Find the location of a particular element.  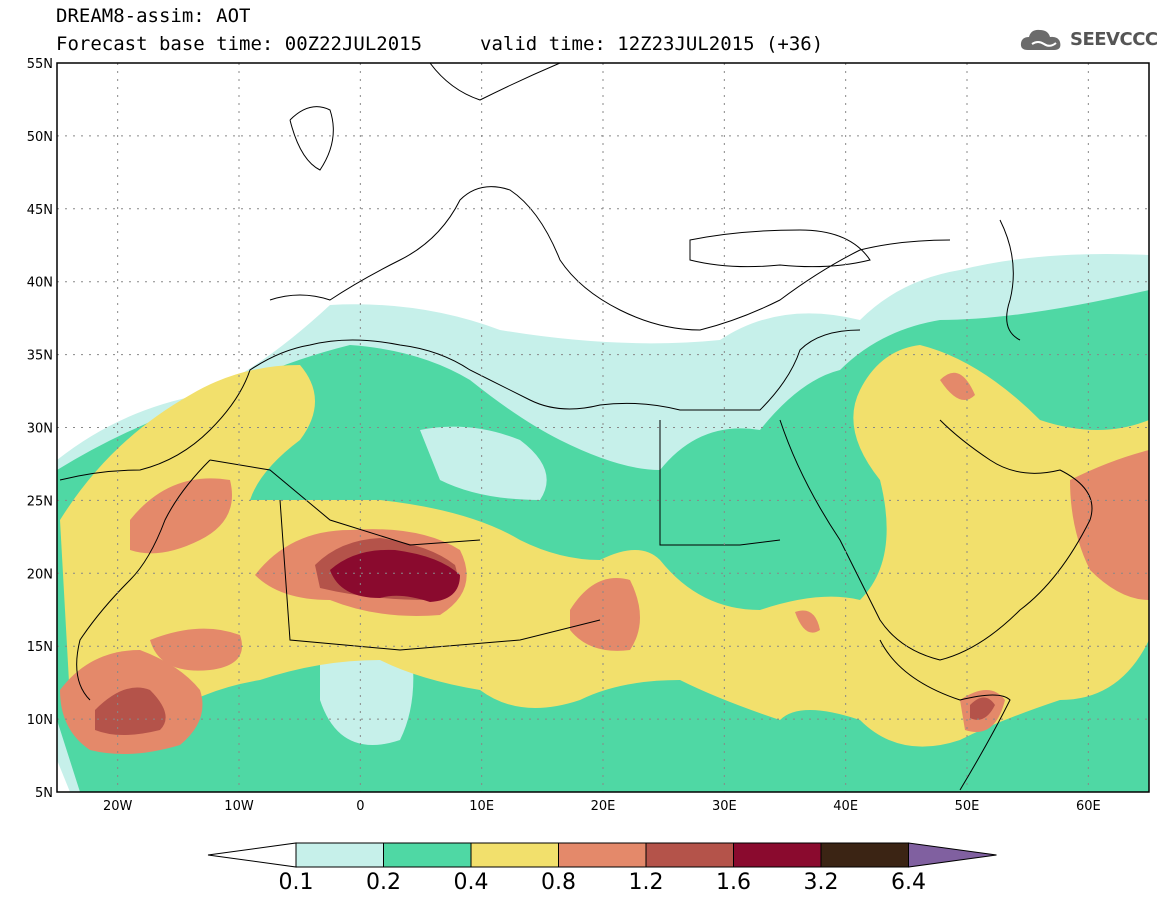

colorbar is located at coordinates (602, 855).